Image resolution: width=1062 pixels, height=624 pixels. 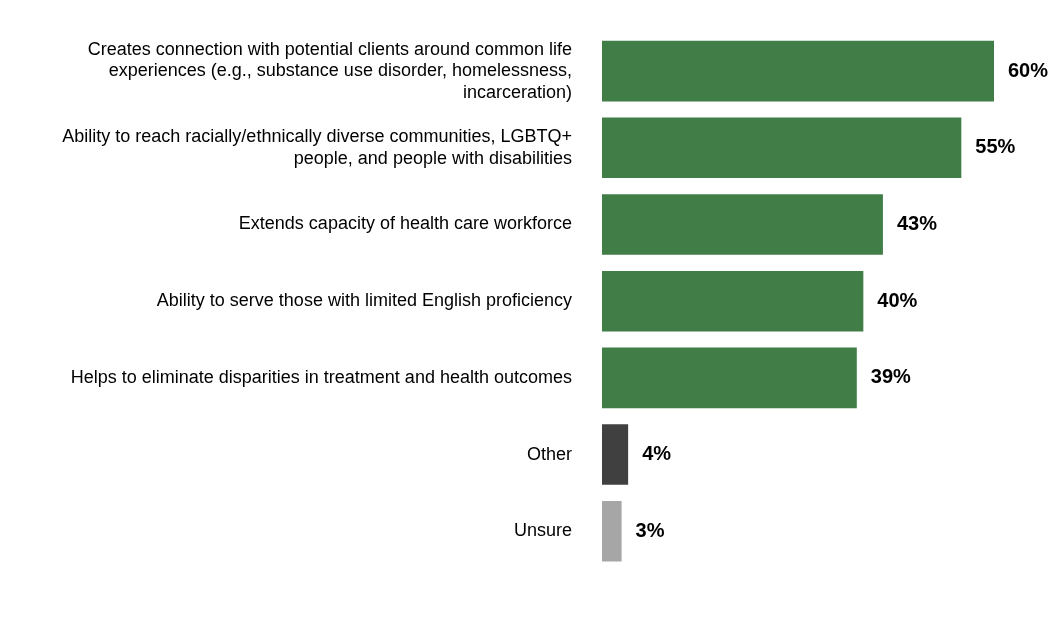 I want to click on data-label: 39%, so click(x=891, y=376).